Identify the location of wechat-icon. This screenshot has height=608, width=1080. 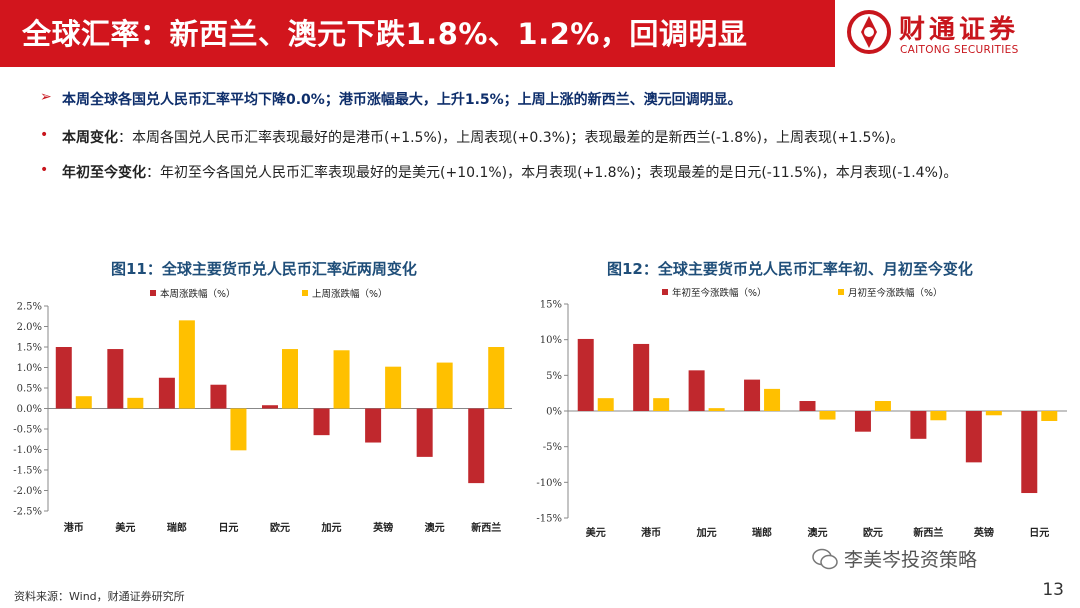
(825, 559).